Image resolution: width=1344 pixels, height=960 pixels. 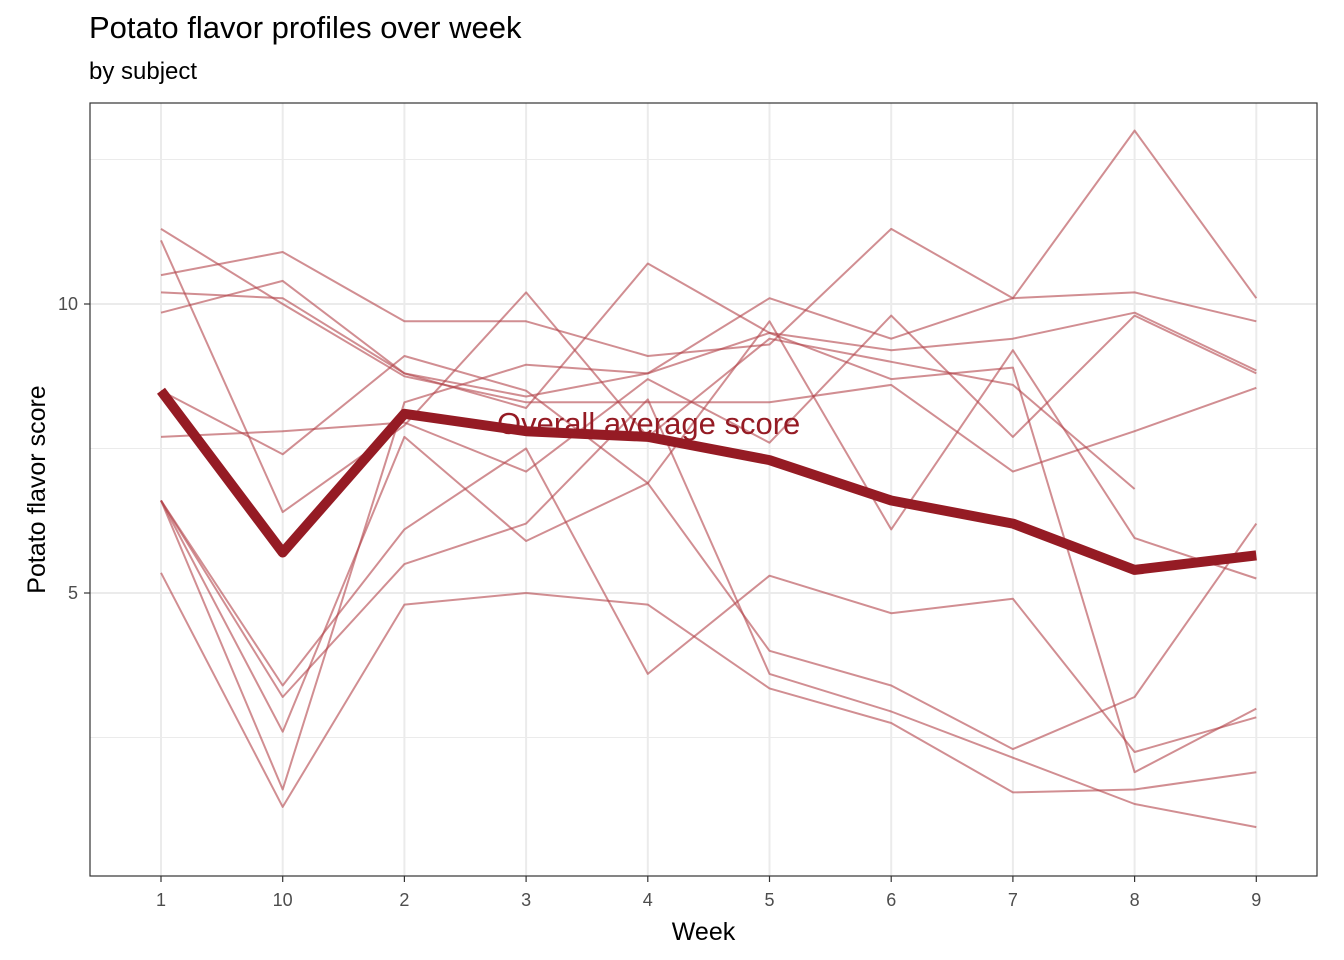 I want to click on x-tick-label: 6, so click(x=891, y=900).